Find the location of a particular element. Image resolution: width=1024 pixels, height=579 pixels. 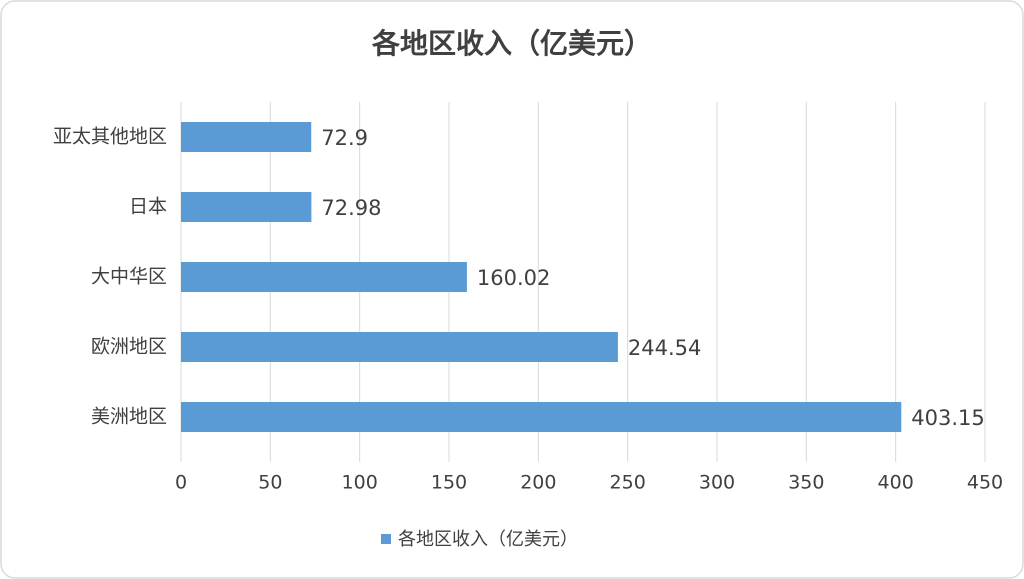

x-tick-label: 200 is located at coordinates (538, 483).